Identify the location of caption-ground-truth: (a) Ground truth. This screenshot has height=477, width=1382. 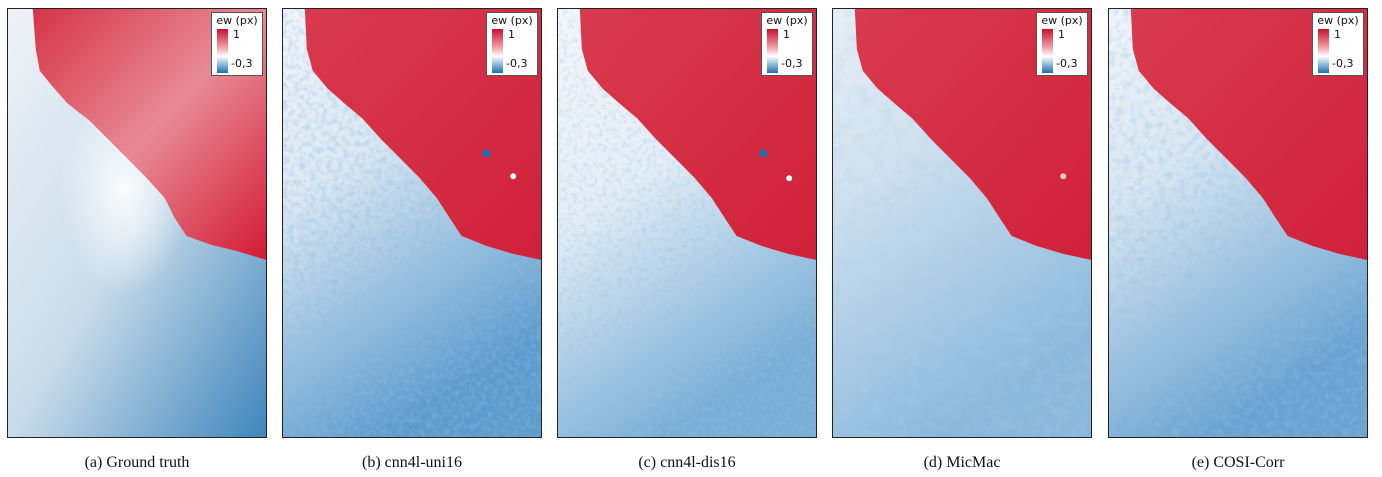
(137, 462).